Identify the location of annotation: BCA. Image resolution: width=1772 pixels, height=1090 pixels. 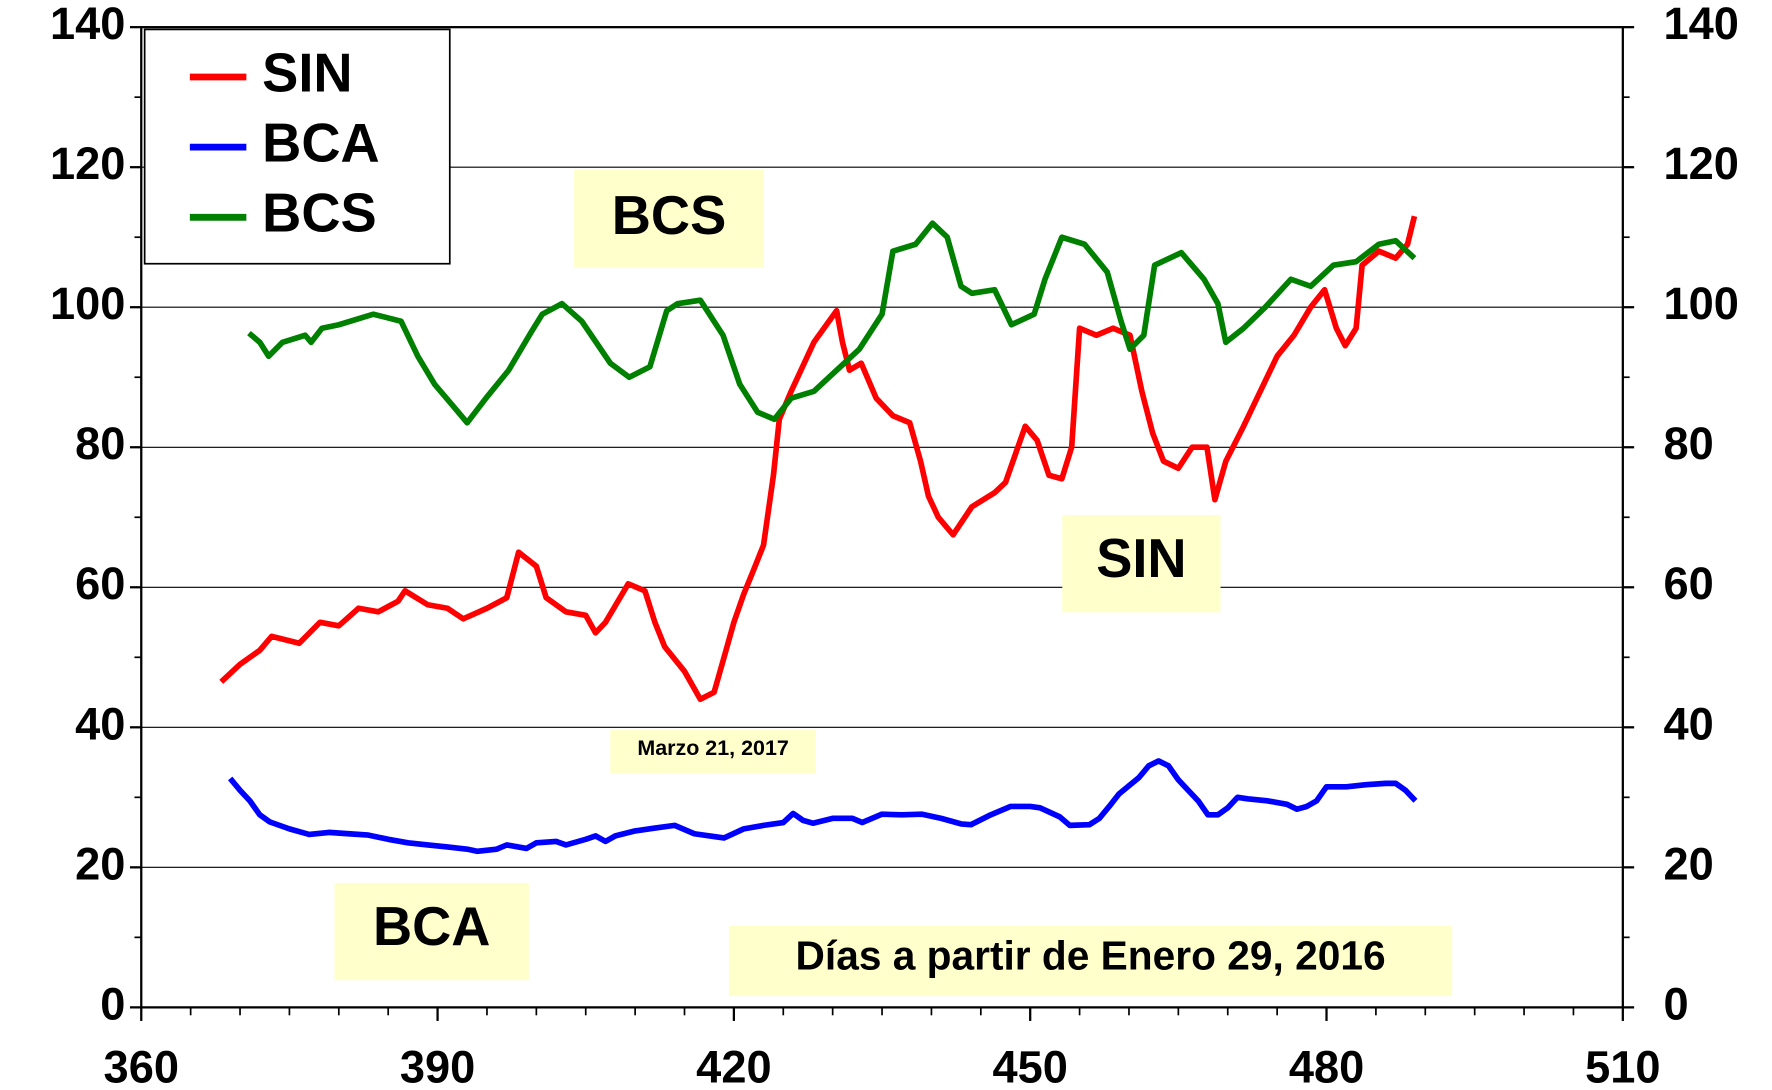
(431, 926).